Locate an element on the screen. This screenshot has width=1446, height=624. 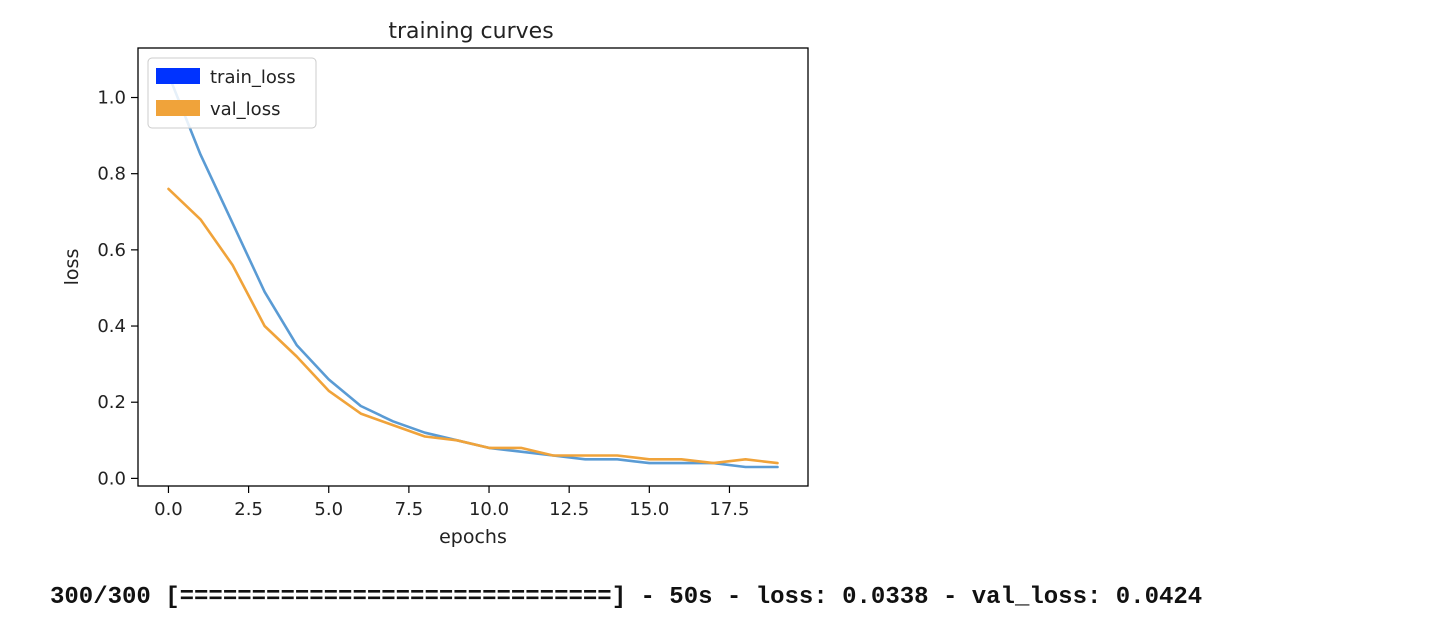
x-tick-label: 7.5 is located at coordinates (409, 509).